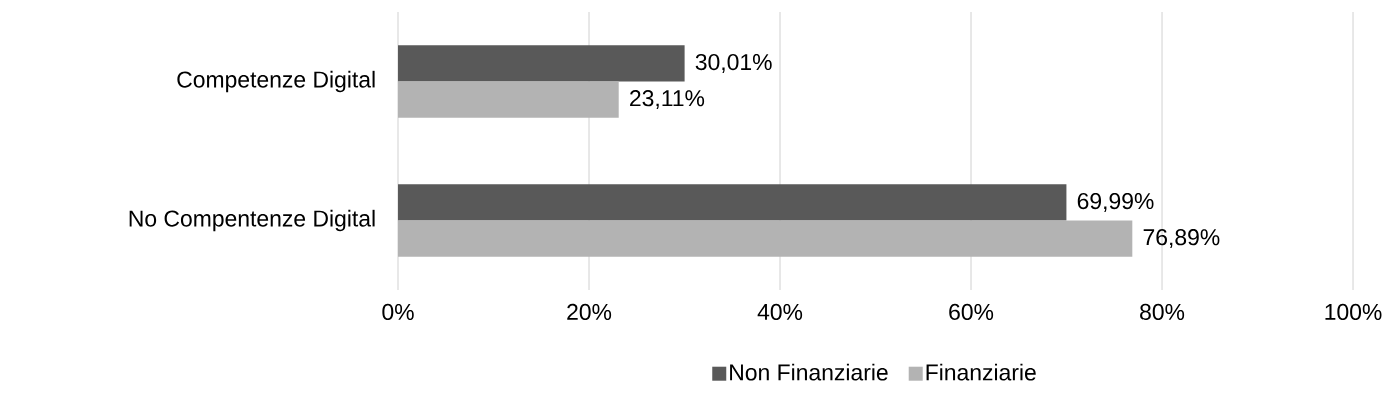 This screenshot has width=1394, height=406. I want to click on x-tick-label: 20%, so click(589, 312).